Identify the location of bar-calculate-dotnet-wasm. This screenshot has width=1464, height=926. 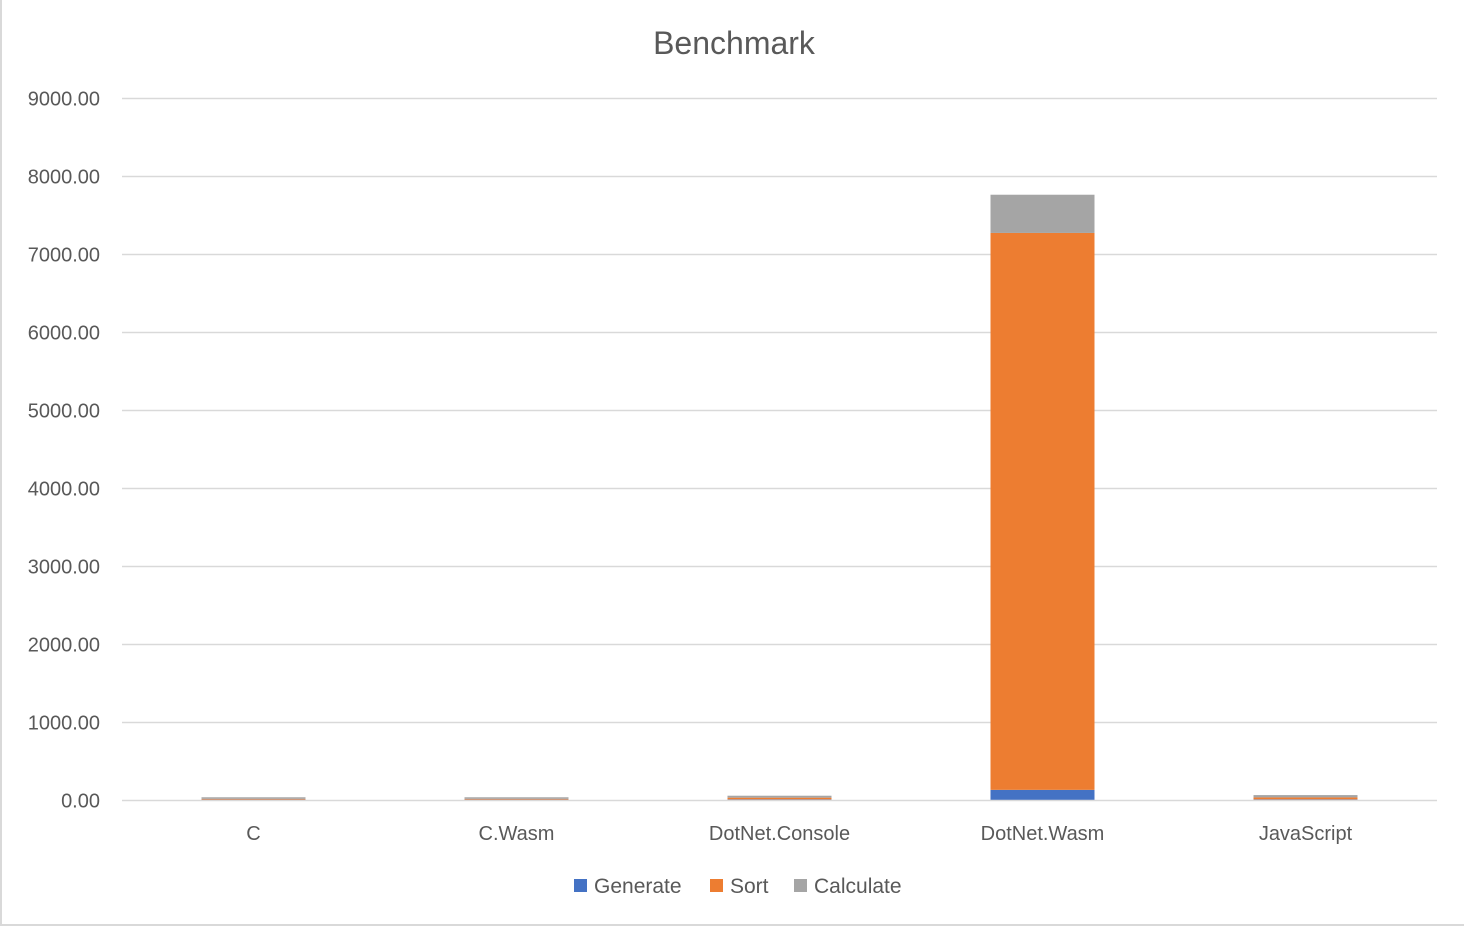
(1042, 213).